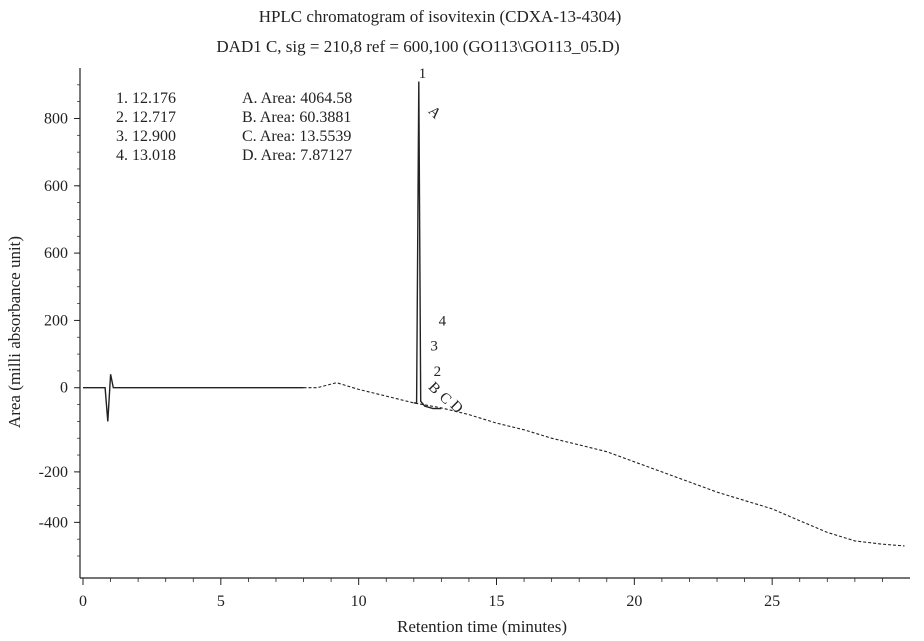  Describe the element at coordinates (146, 155) in the screenshot. I see `retention-time-entry: 4. 13.018` at that location.